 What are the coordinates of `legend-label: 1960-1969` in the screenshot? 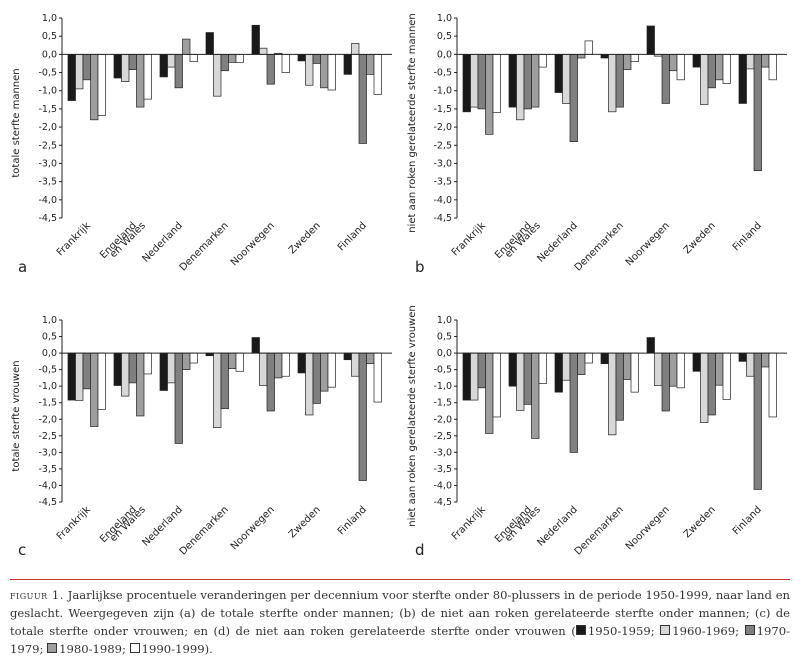 It's located at (704, 631).